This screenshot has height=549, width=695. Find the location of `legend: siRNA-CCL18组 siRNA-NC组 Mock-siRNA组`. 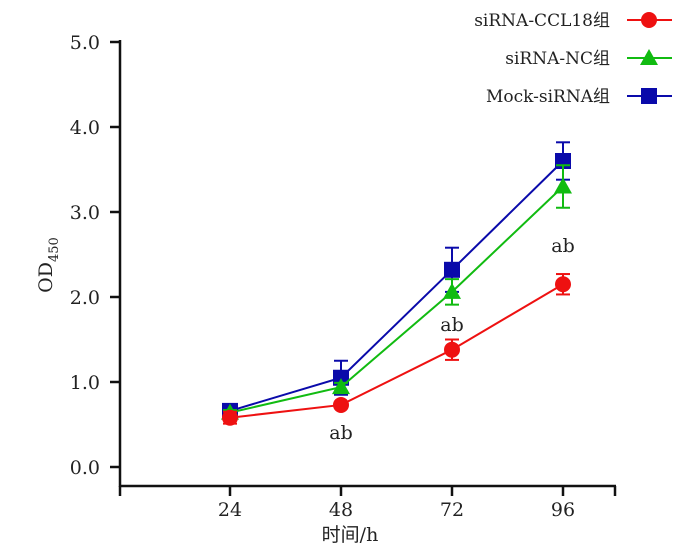

legend: siRNA-CCL18组 siRNA-NC组 Mock-siRNA组 is located at coordinates (573, 59).